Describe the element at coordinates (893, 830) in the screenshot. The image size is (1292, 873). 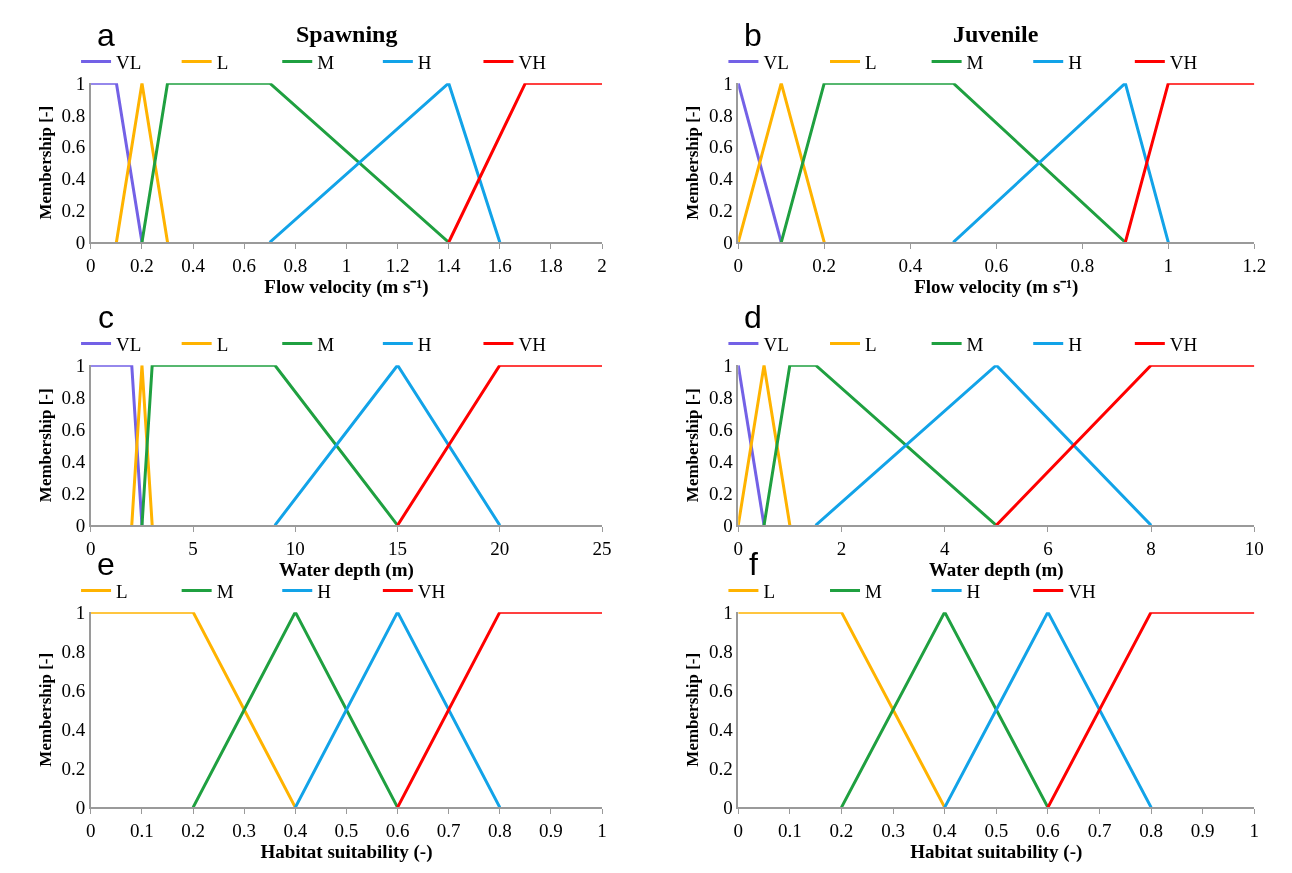
I see `x-tick-label: 0.3` at that location.